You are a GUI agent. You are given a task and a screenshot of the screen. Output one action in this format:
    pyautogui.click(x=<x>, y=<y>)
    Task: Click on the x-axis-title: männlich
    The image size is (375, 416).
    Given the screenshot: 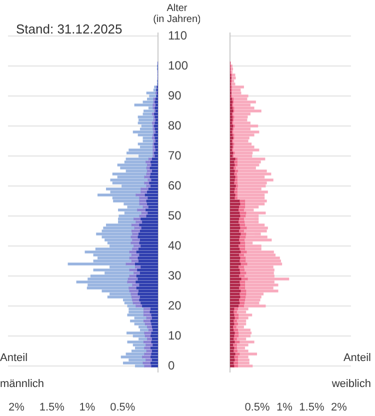 What is the action you would take?
    pyautogui.click(x=22, y=384)
    